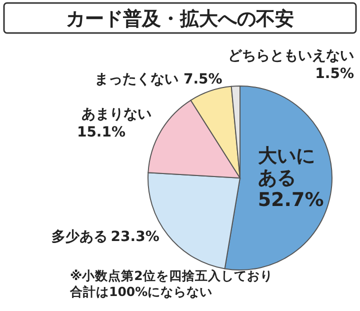 The image size is (360, 311). What do you see at coordinates (291, 56) in the screenshot?
I see `slice-label: どちらともいえない` at bounding box center [291, 56].